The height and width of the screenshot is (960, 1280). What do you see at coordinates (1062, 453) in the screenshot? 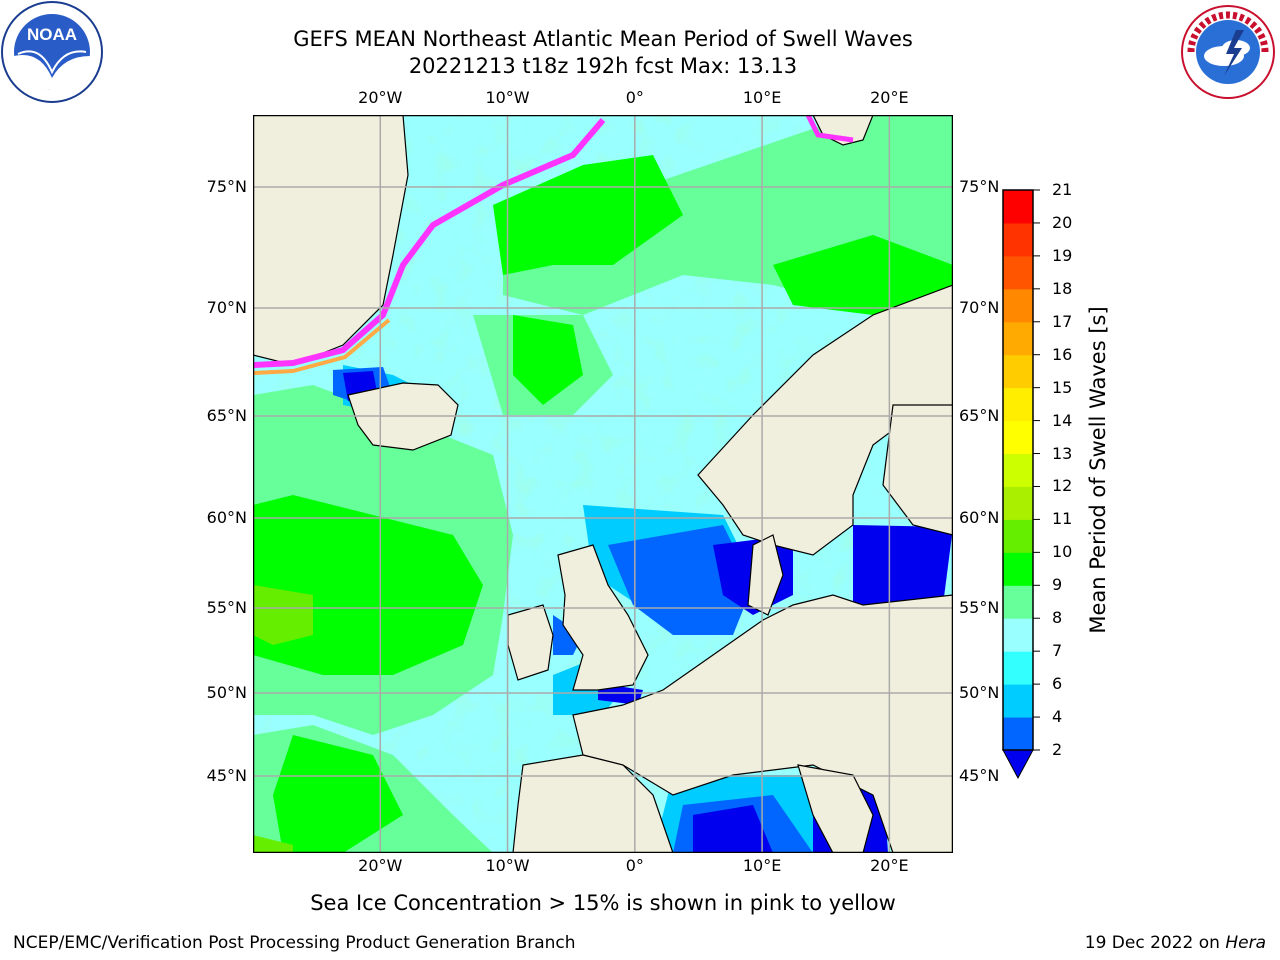
I see `colorbar-tick-label: 13` at bounding box center [1062, 453].